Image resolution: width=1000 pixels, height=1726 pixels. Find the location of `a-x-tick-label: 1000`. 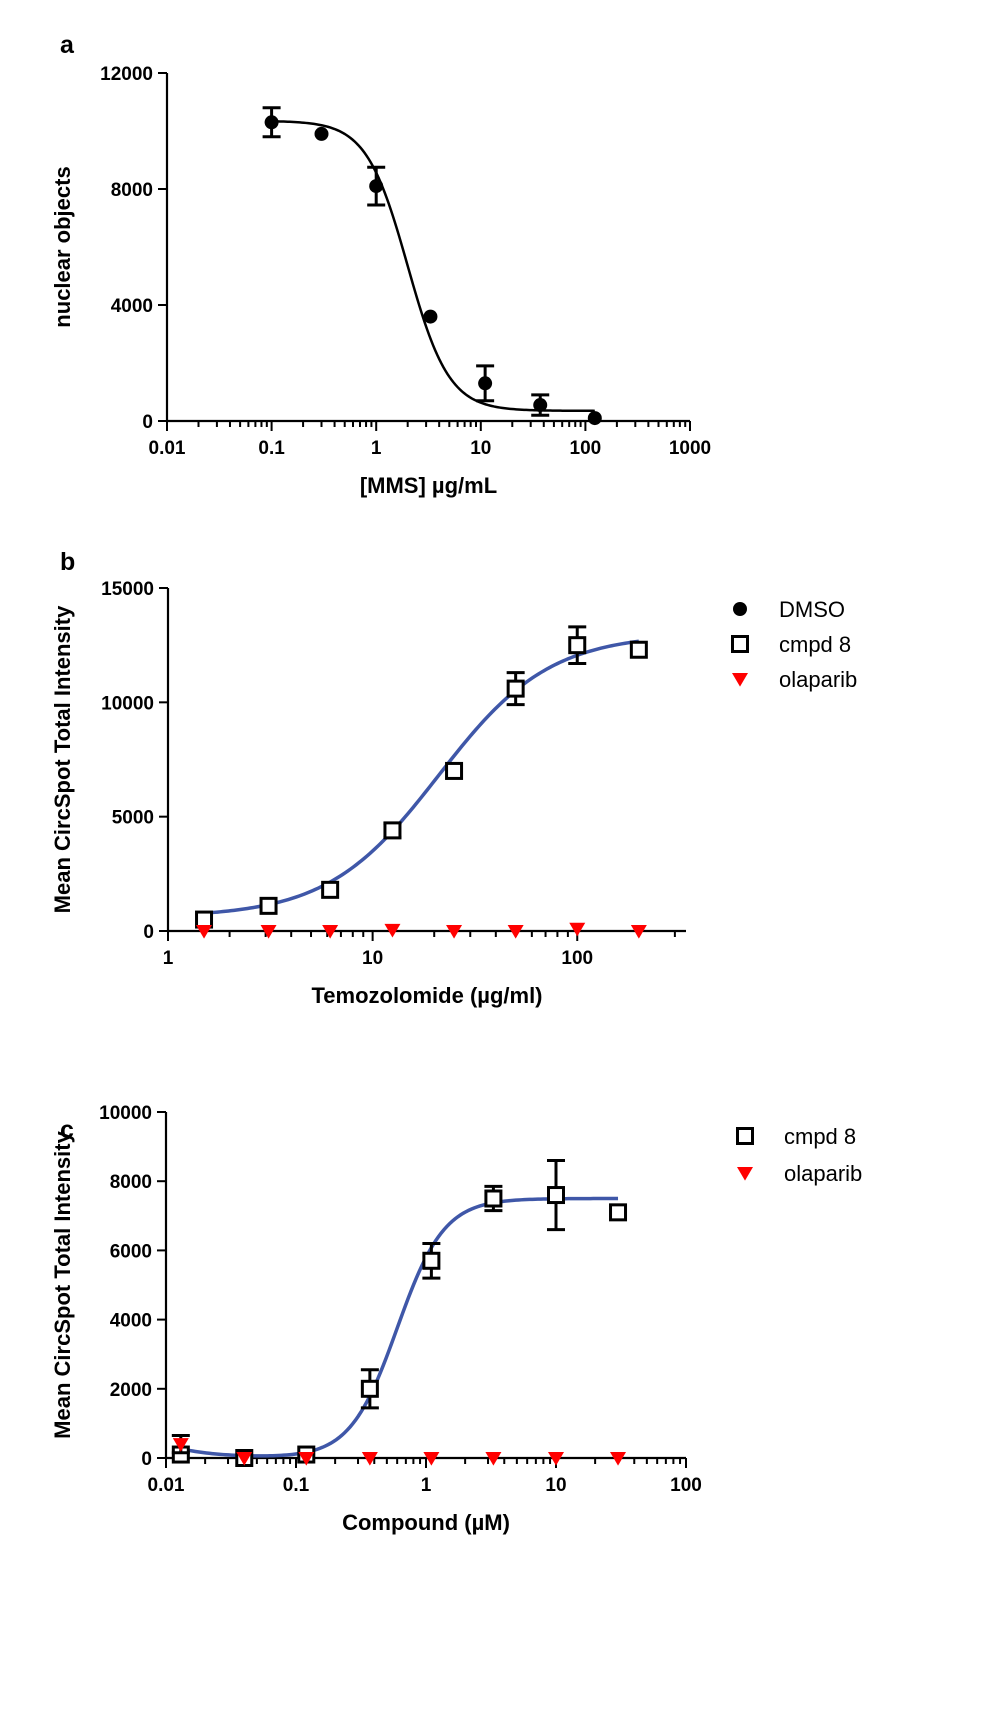

a-x-tick-label: 1000 is located at coordinates (690, 448).